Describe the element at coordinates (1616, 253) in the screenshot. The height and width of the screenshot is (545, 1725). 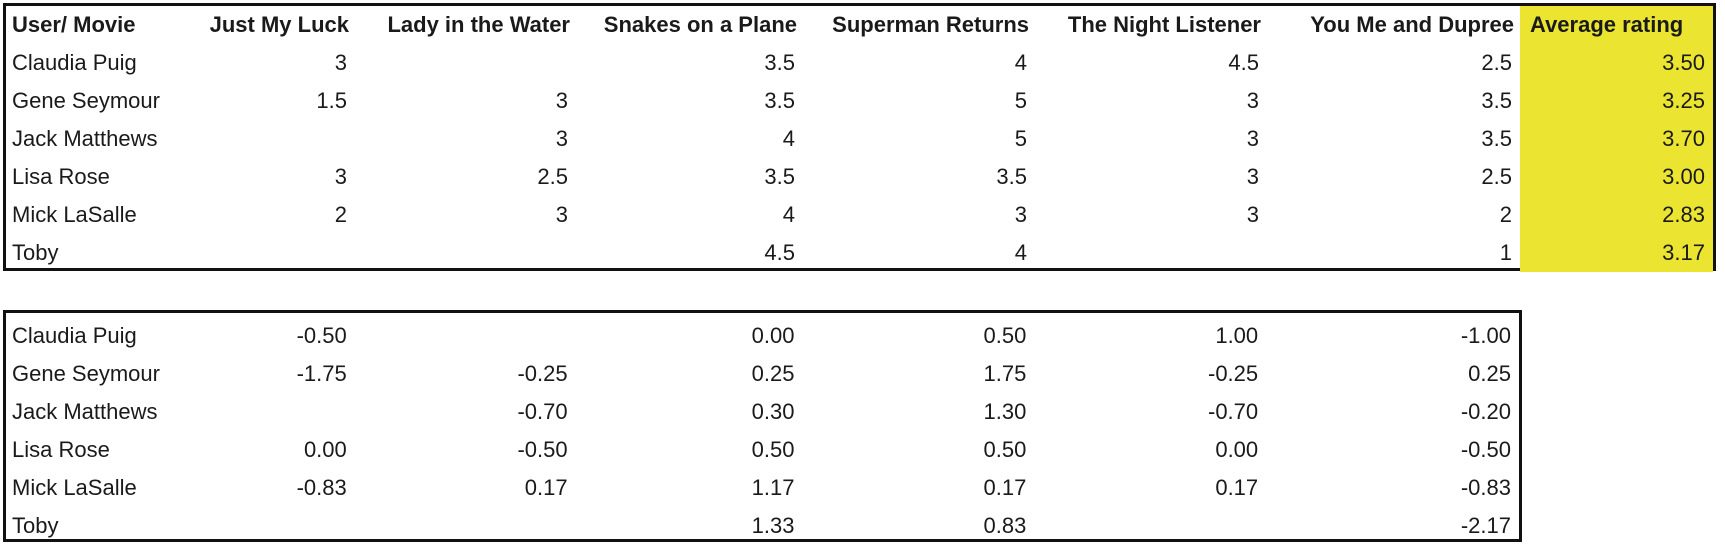
I see `average-rating-cell: 3.17` at that location.